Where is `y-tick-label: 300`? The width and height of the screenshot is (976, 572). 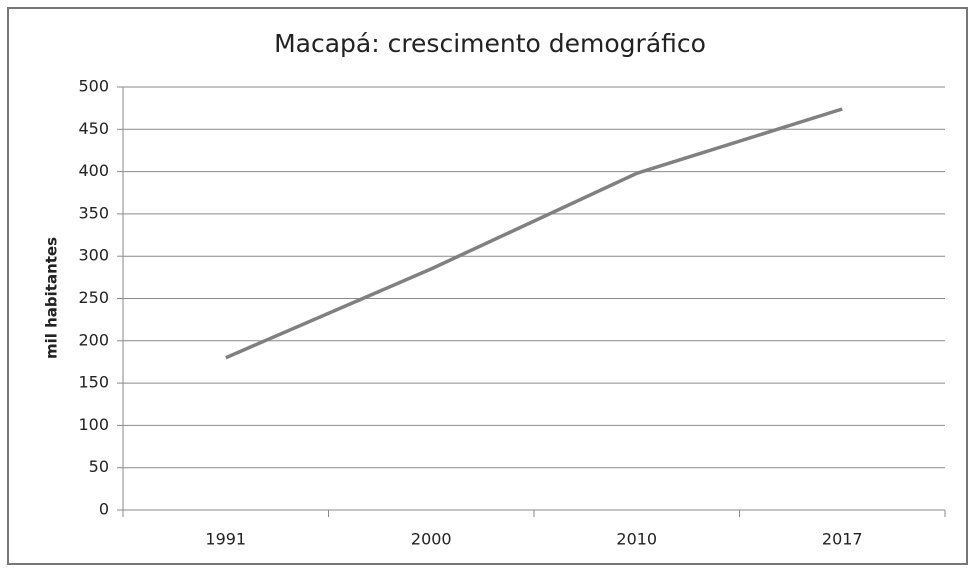 y-tick-label: 300 is located at coordinates (93, 255).